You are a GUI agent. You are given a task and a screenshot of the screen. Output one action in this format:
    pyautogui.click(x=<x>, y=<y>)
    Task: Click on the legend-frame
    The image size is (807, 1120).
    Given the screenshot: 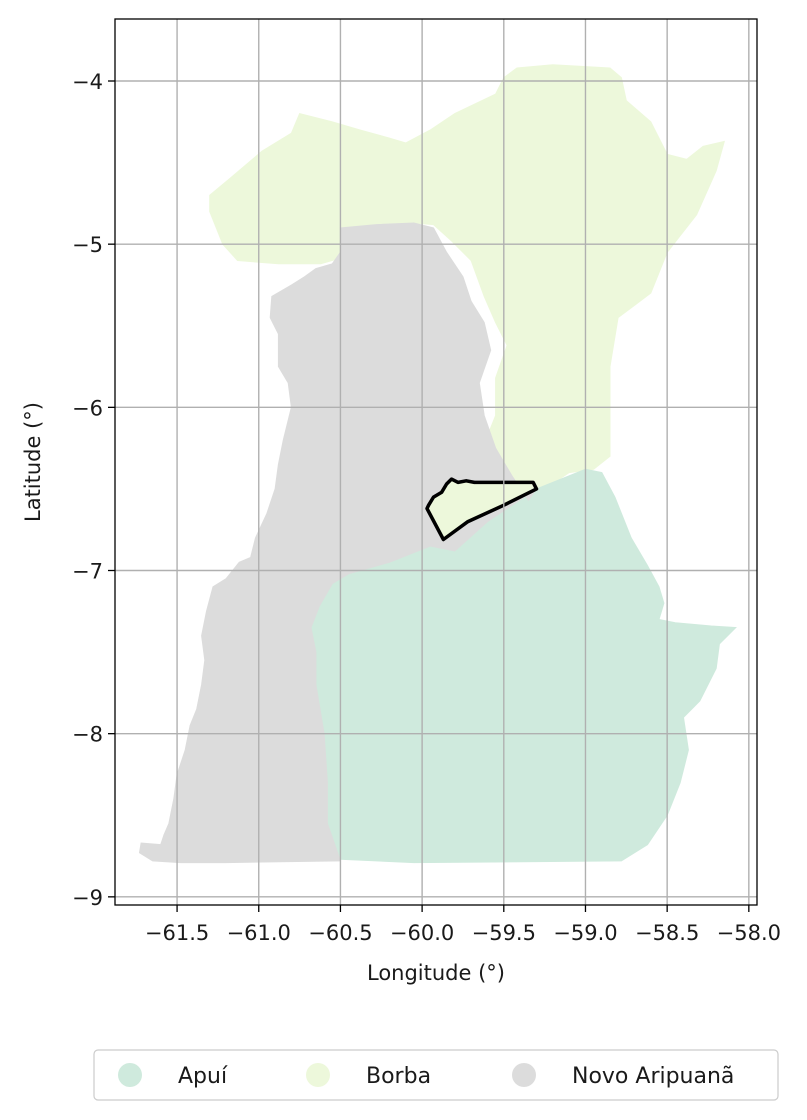 What is the action you would take?
    pyautogui.click(x=436, y=1075)
    